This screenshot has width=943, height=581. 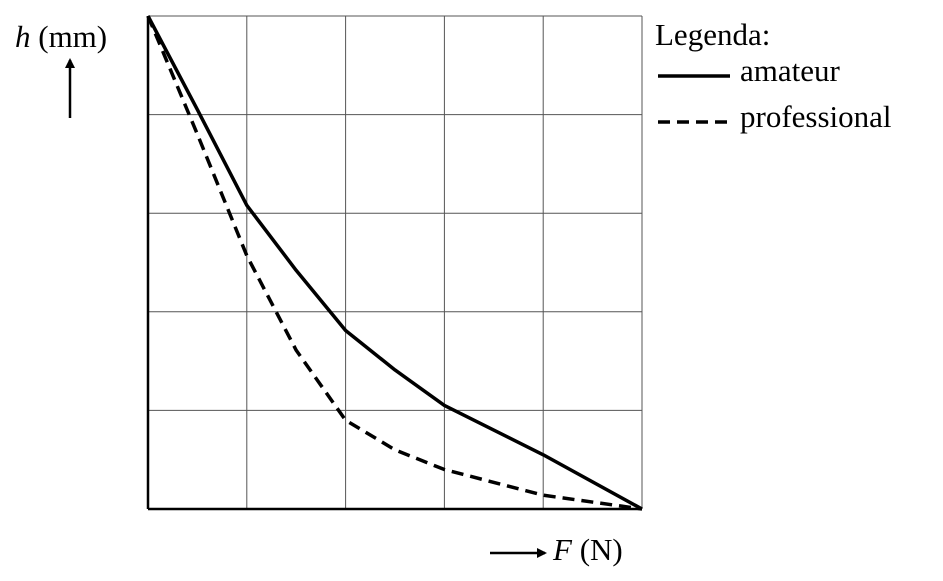 I want to click on y-symbol: h, so click(x=23, y=36).